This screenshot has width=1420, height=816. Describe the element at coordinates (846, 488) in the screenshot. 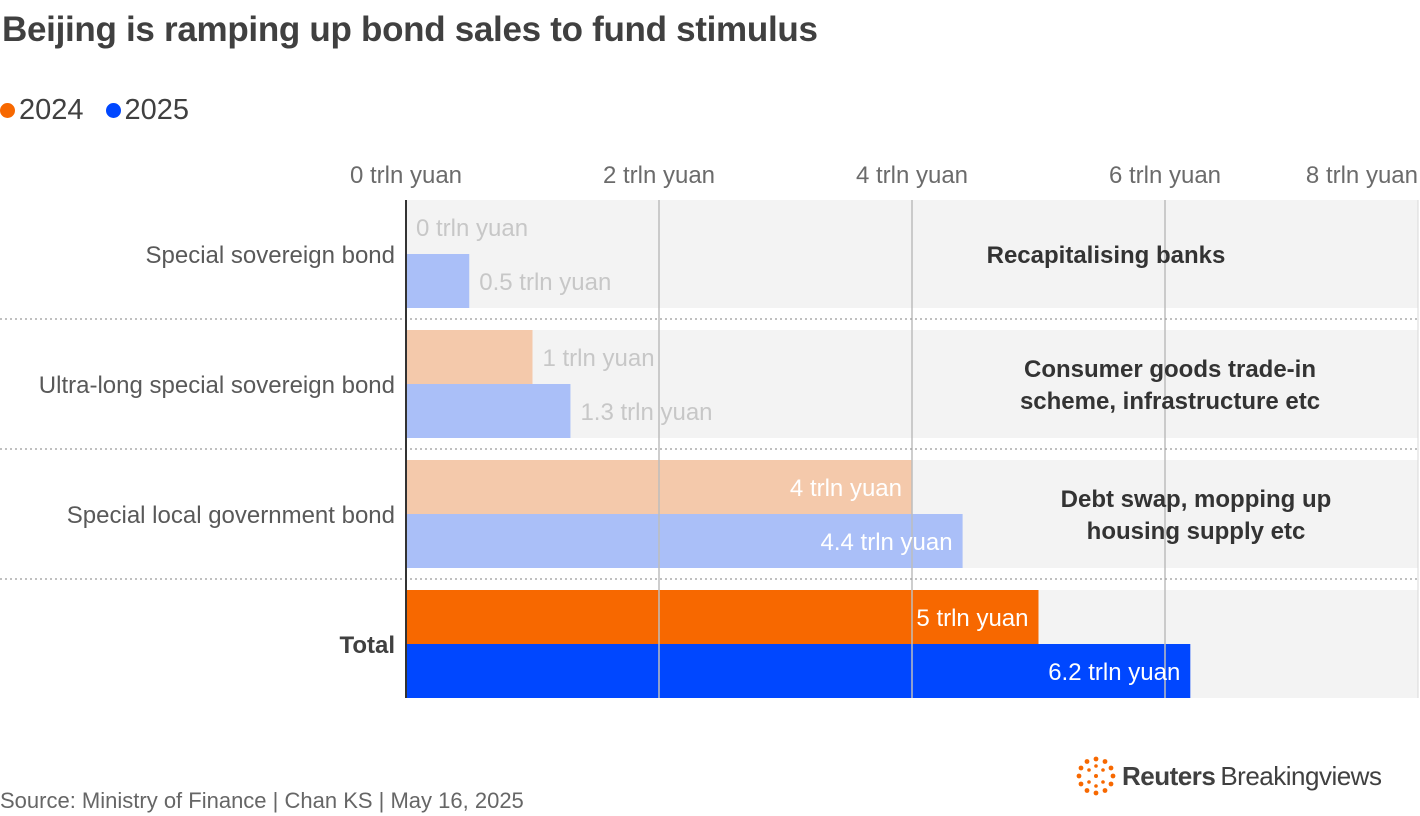

I see `data-label-2024-2: 4 trln yuan` at that location.